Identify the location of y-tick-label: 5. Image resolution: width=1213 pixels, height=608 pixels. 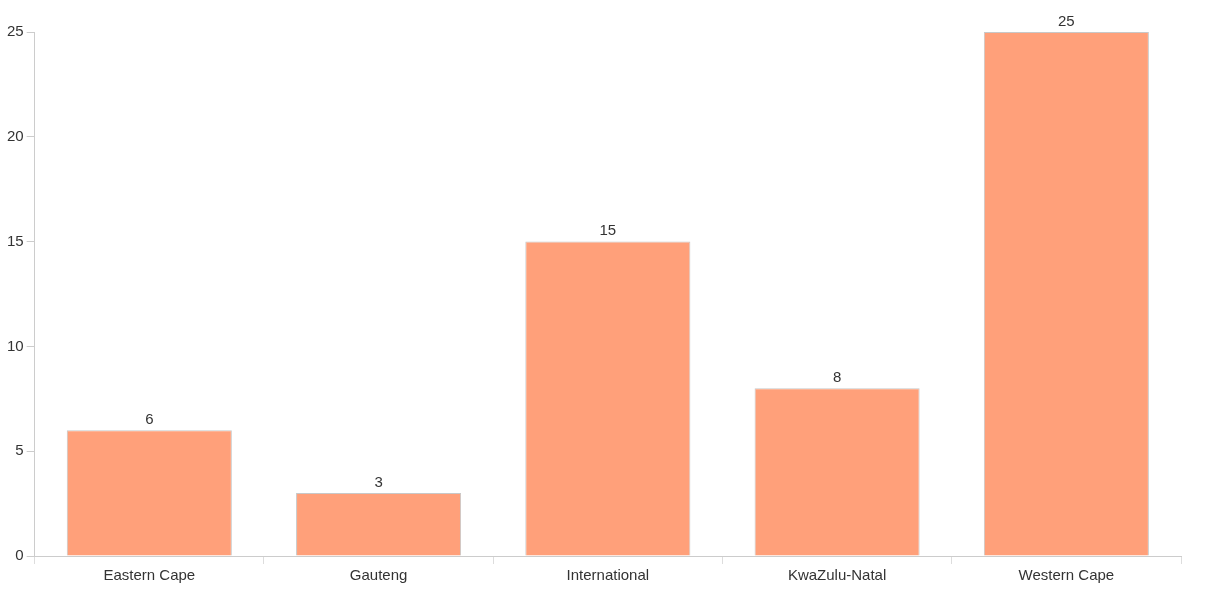
(19, 450).